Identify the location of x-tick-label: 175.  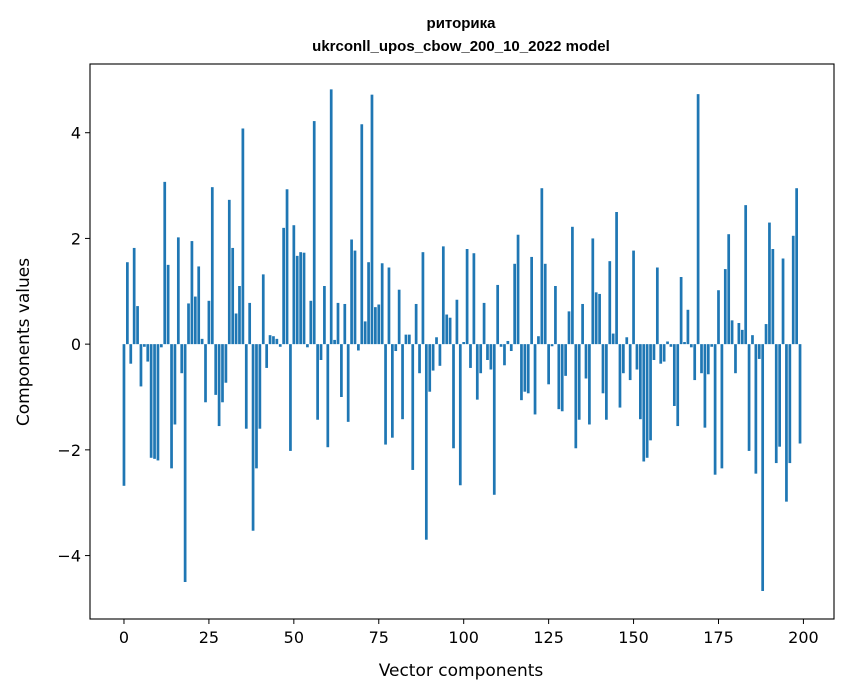
(718, 637).